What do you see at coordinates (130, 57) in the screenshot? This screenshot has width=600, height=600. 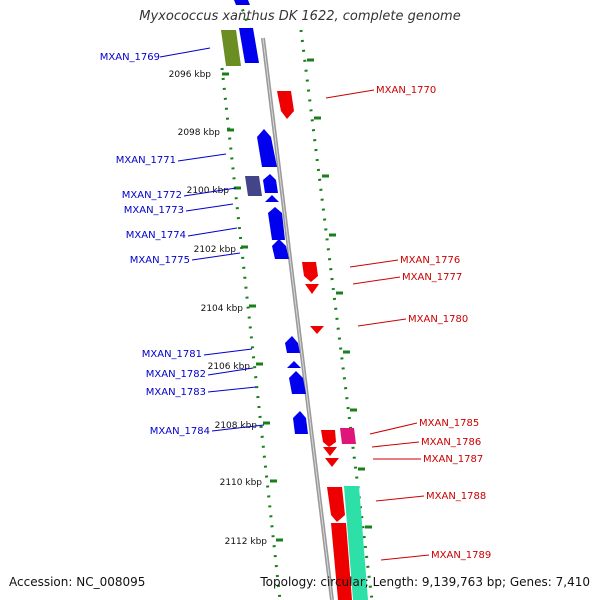 I see `gene-label: MXAN_1769` at bounding box center [130, 57].